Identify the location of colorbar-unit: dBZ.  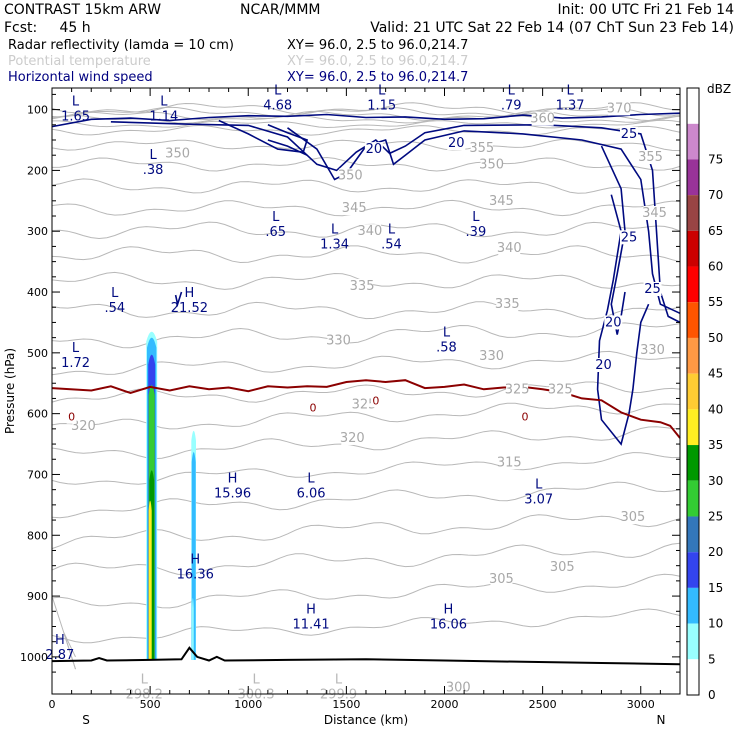
(719, 89).